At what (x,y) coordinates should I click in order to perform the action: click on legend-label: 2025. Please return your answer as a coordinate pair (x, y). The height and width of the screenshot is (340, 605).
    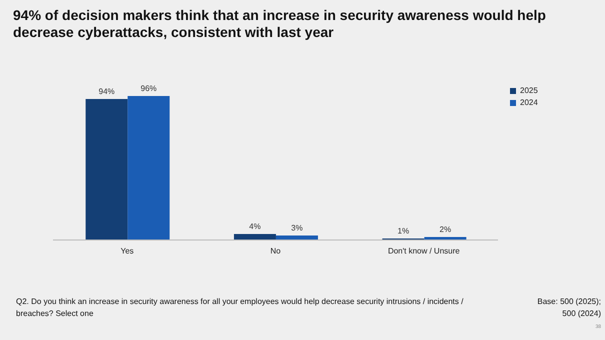
    Looking at the image, I should click on (529, 90).